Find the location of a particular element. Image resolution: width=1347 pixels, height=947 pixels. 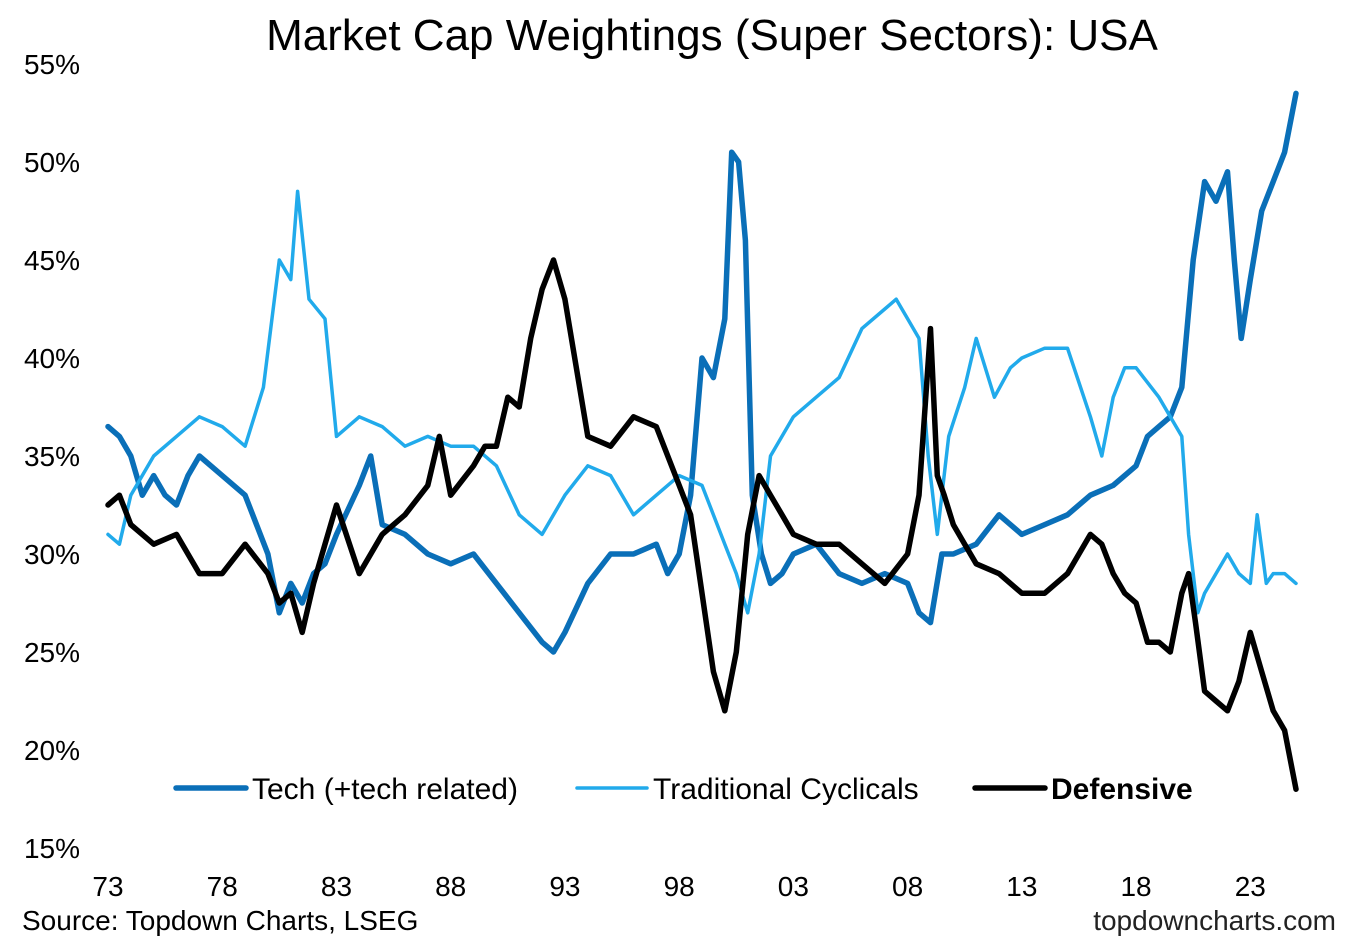

x-axis: 73 78 83 88 93 98 03 08 13 18 23 is located at coordinates (678, 886).